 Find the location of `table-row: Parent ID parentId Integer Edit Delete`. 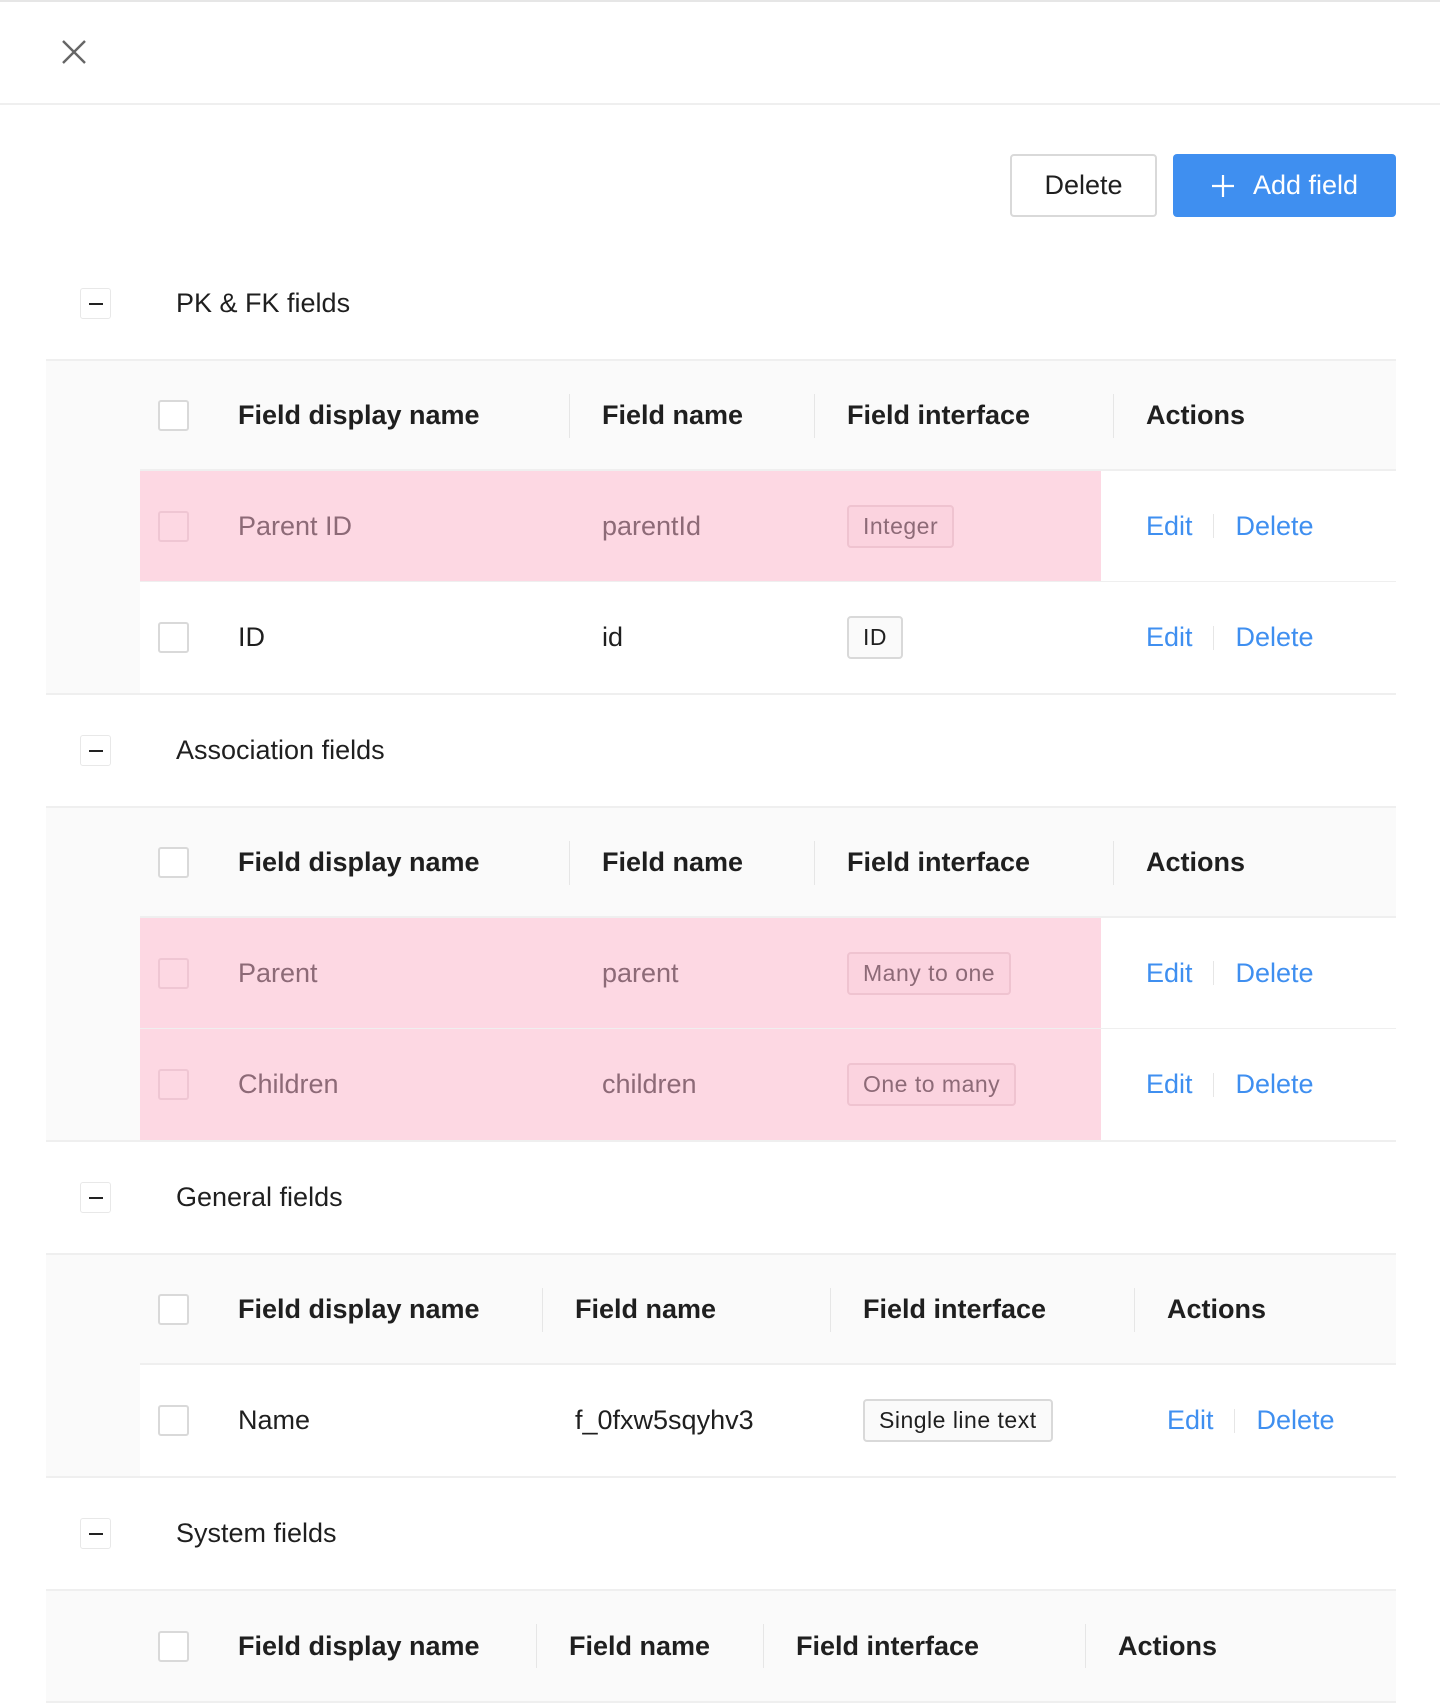

table-row: Parent ID parentId Integer Edit Delete is located at coordinates (768, 526).